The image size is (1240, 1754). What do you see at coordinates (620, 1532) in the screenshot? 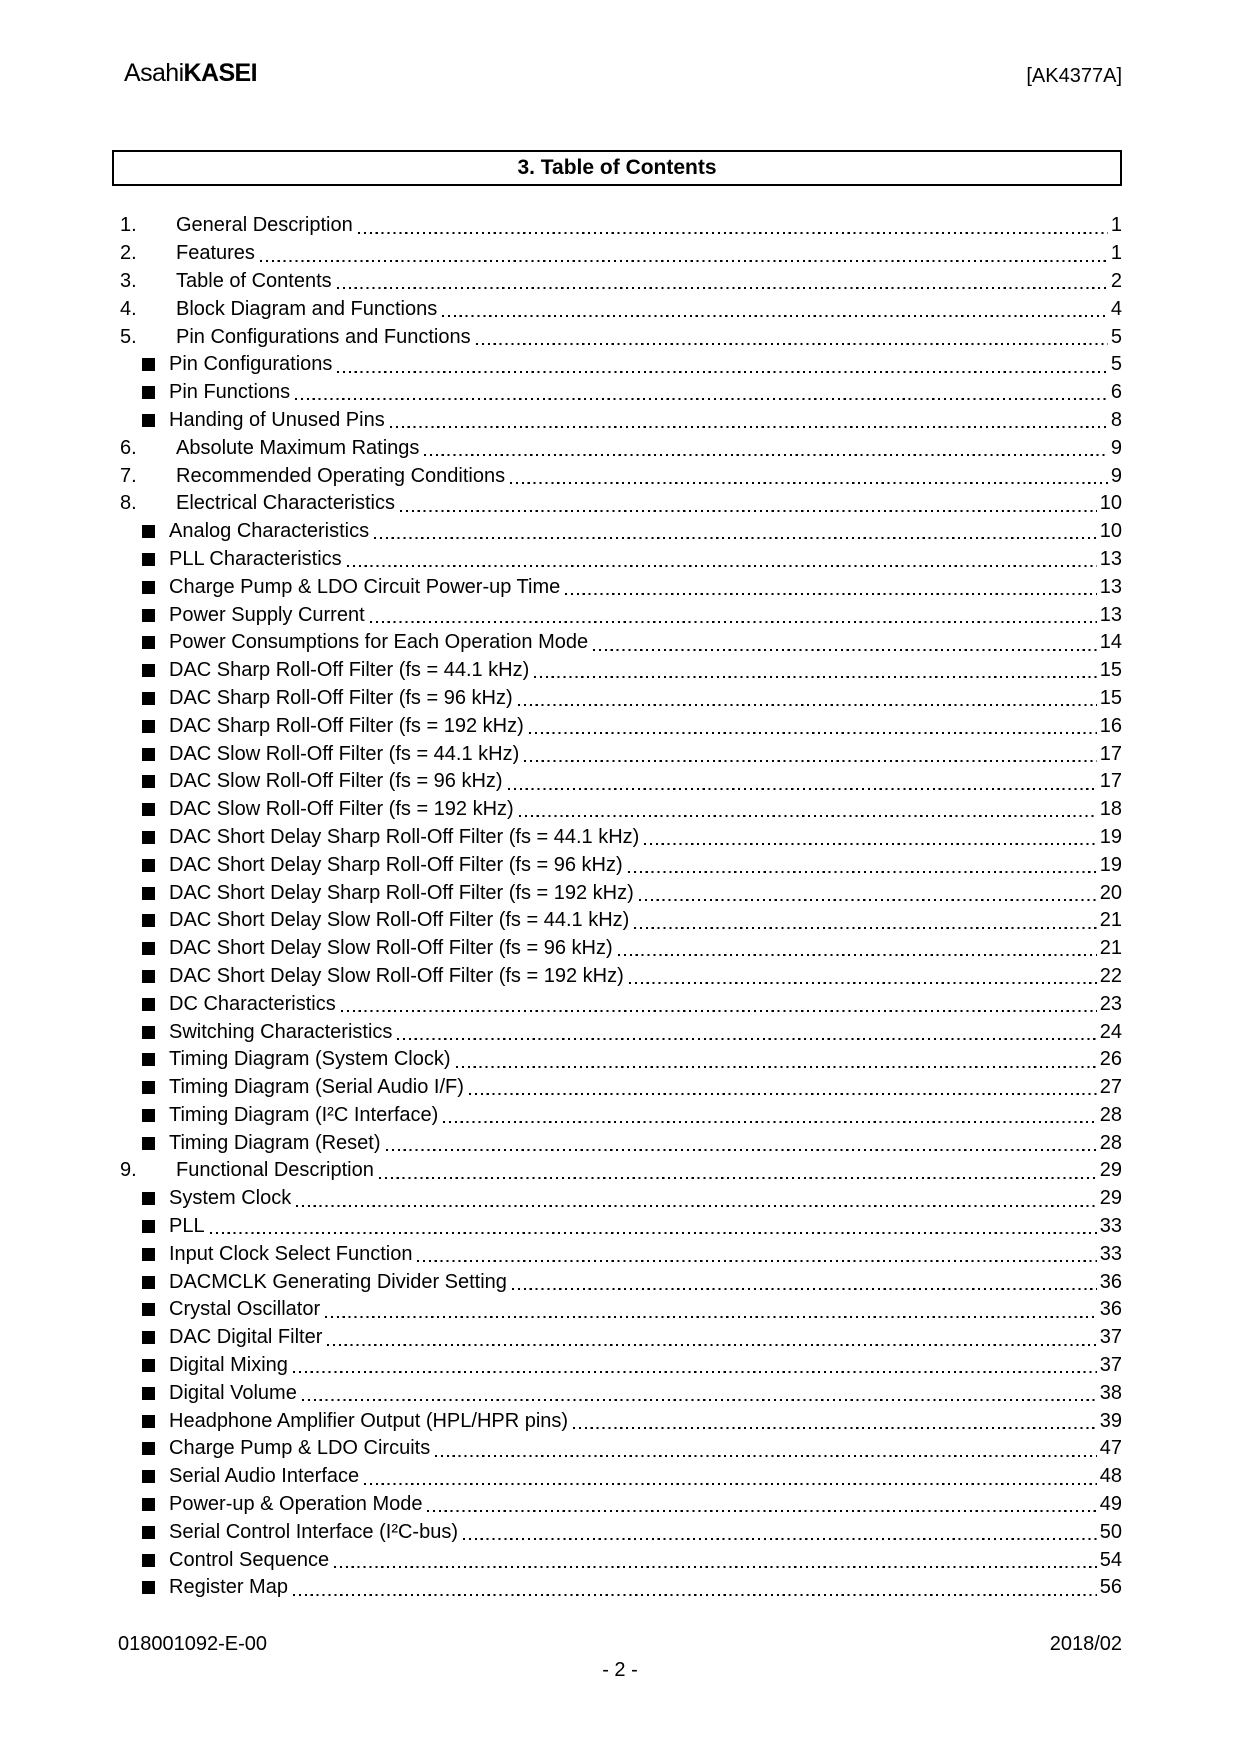
I see `toc-entry: Serial Control Interface (I²C-bus) 50` at bounding box center [620, 1532].